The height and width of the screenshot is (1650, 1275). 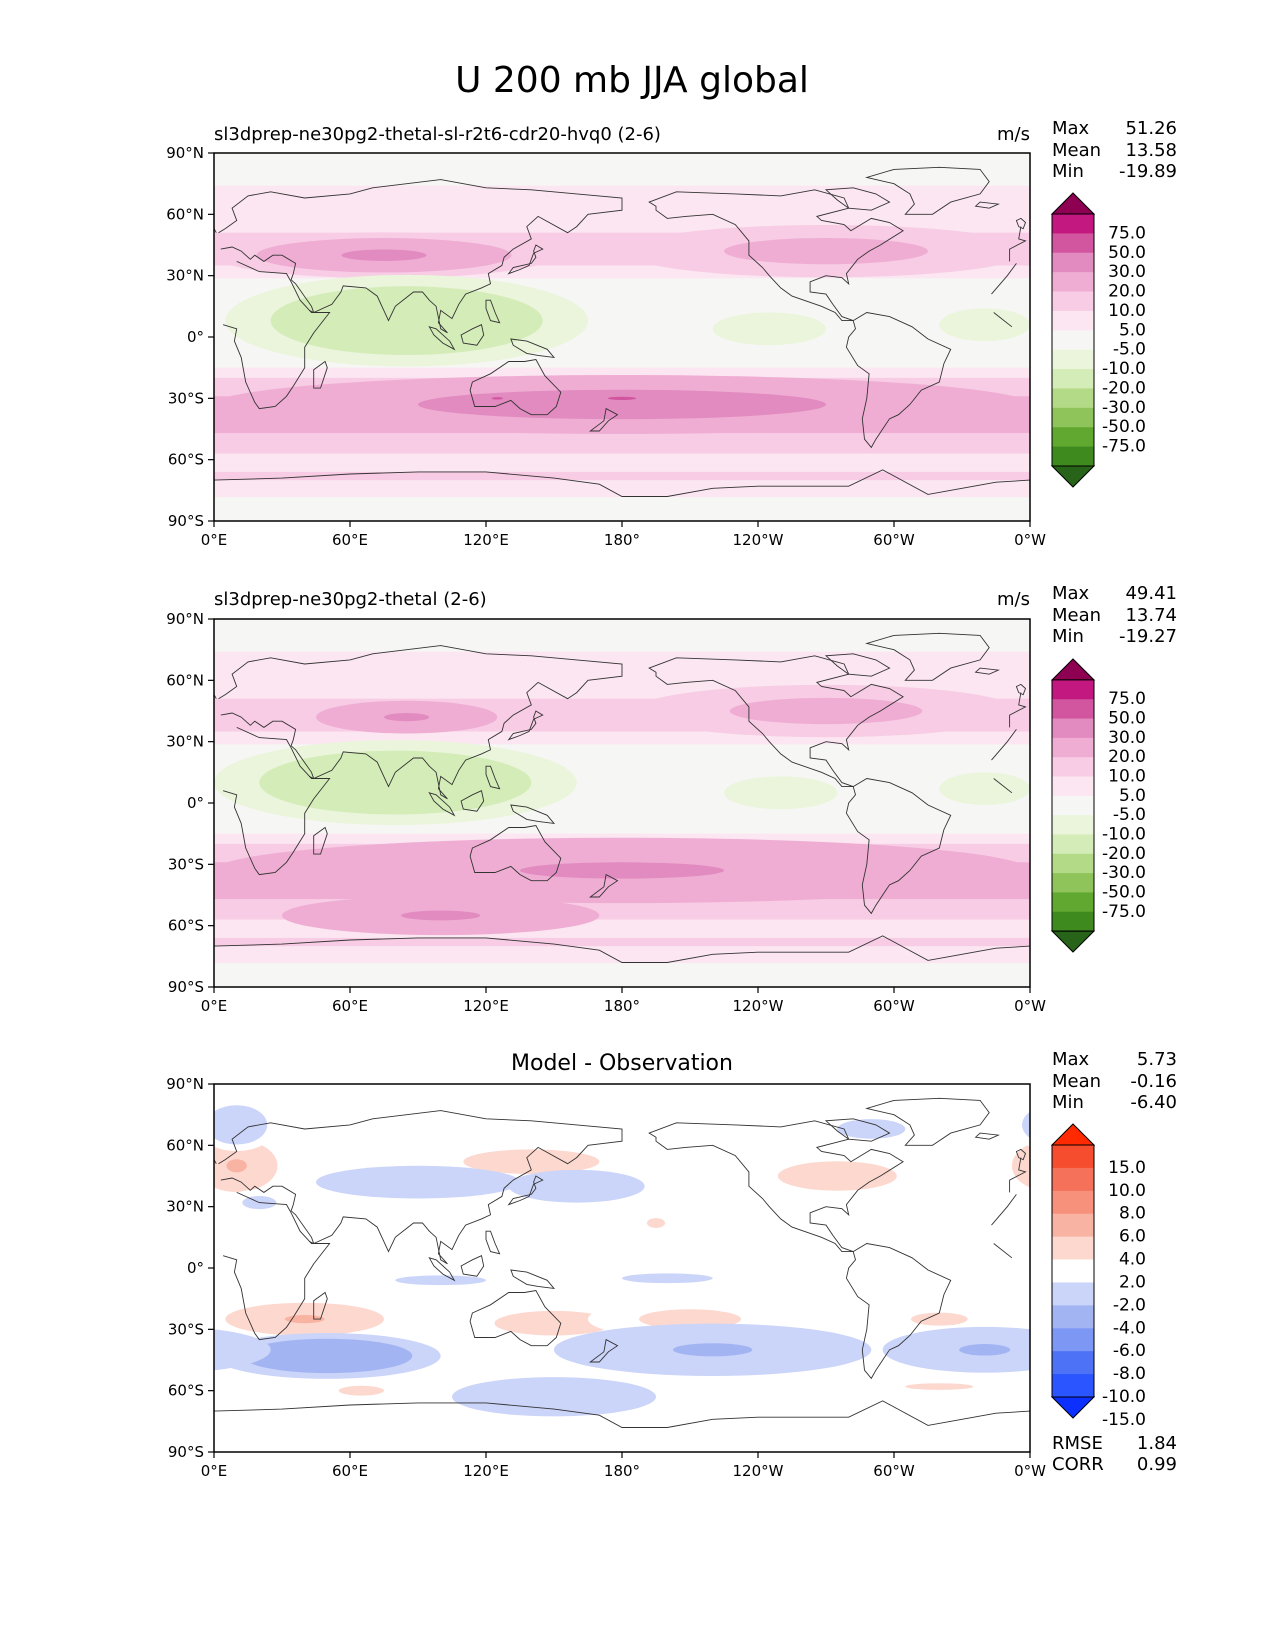 What do you see at coordinates (1153, 1102) in the screenshot?
I see `panel-3-min-value: -6.40` at bounding box center [1153, 1102].